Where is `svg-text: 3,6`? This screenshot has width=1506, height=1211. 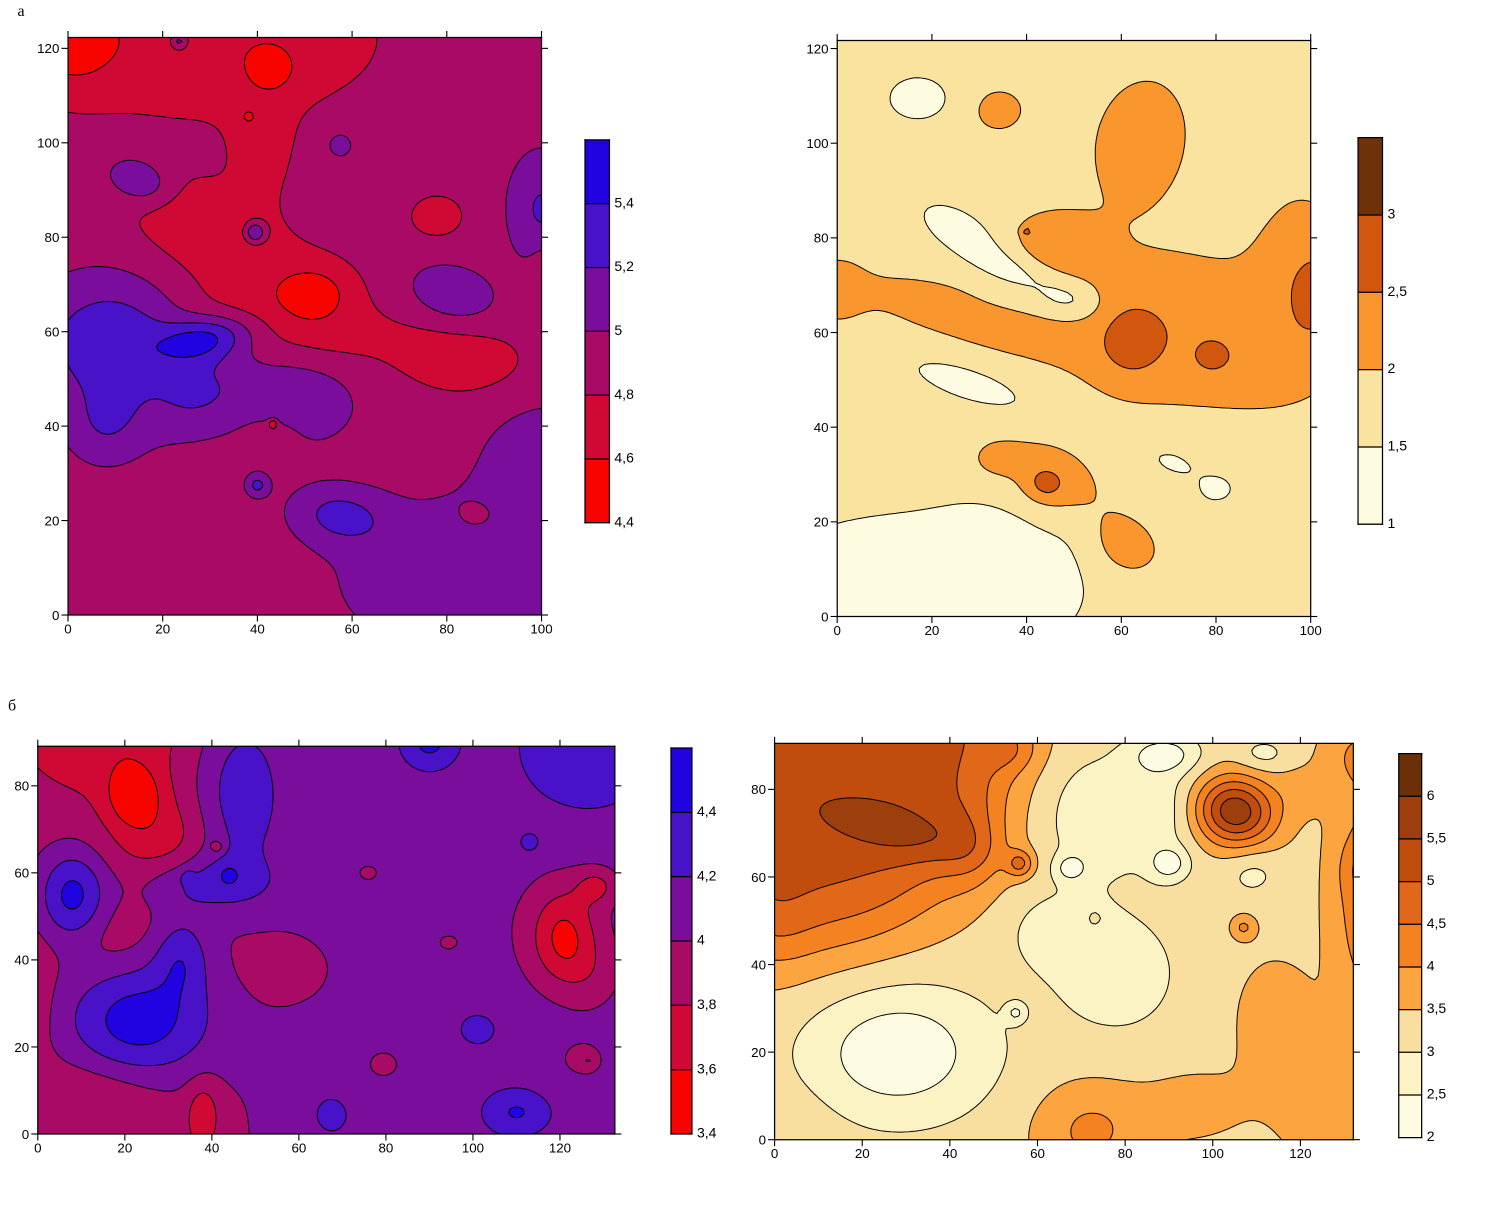 svg-text: 3,6 is located at coordinates (707, 1068).